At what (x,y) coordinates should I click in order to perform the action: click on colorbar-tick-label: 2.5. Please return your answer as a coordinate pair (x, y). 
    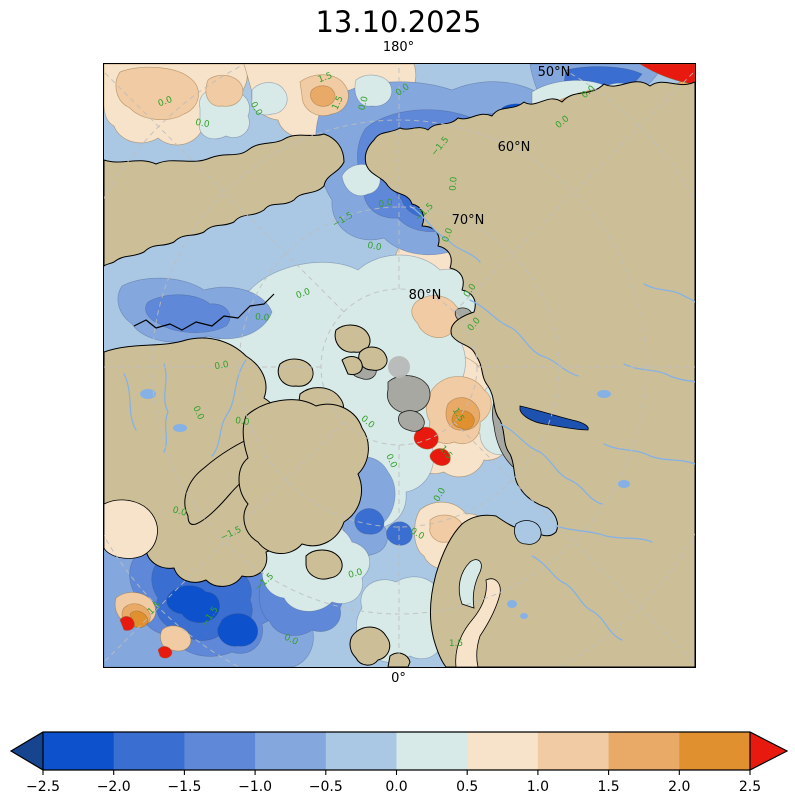
    Looking at the image, I should click on (750, 787).